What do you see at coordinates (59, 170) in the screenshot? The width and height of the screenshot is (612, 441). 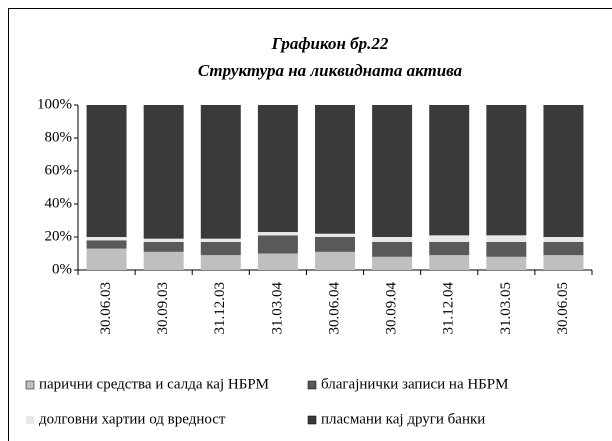 I see `y-tick-label: 60%` at bounding box center [59, 170].